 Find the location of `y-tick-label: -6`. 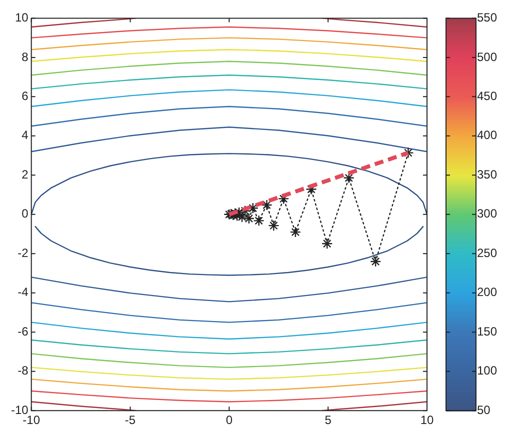

y-tick-label: -6 is located at coordinates (23, 331).